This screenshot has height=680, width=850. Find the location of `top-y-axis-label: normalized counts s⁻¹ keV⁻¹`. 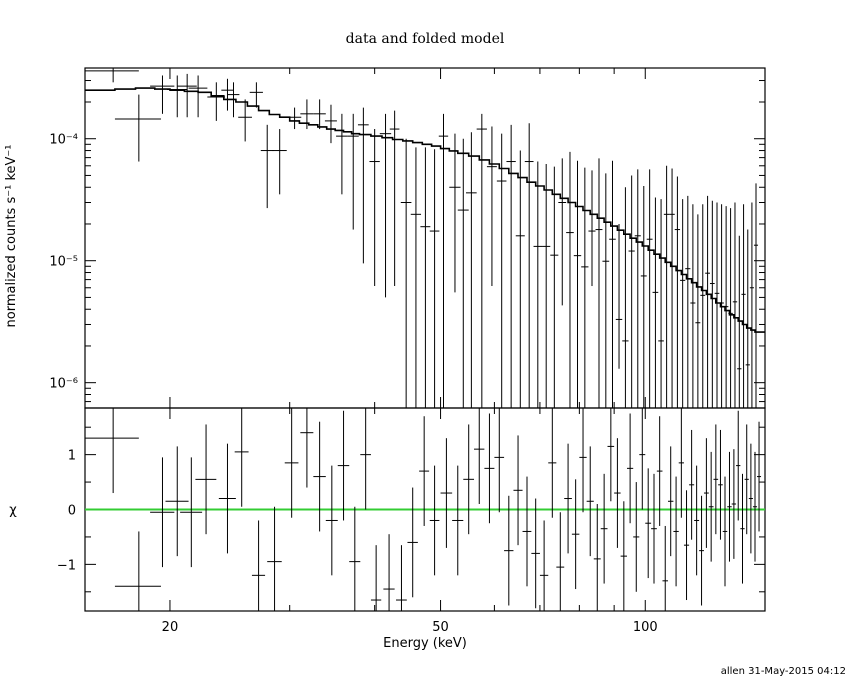

top-y-axis-label: normalized counts s⁻¹ keV⁻¹ is located at coordinates (11, 236).